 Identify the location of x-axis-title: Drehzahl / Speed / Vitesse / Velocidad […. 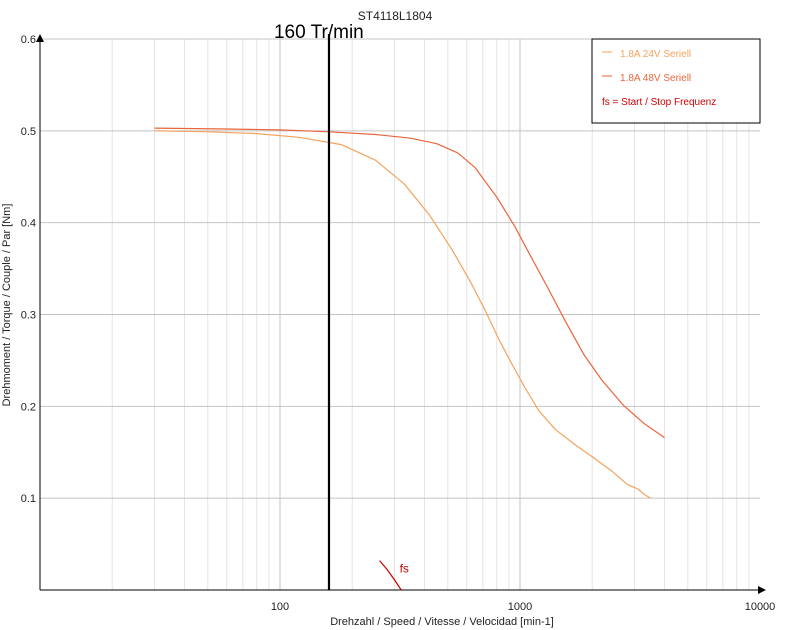
(442, 622).